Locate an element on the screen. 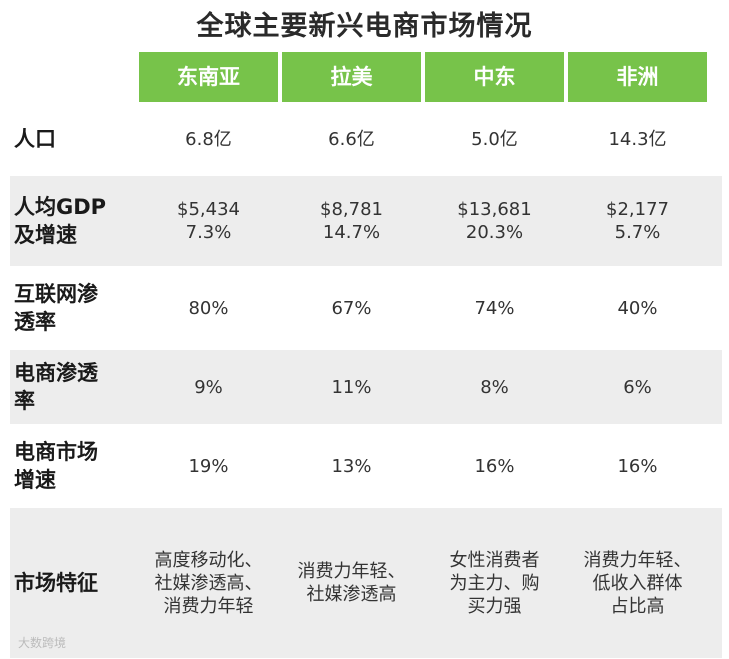 The image size is (729, 659). column-header: 非洲 is located at coordinates (637, 77).